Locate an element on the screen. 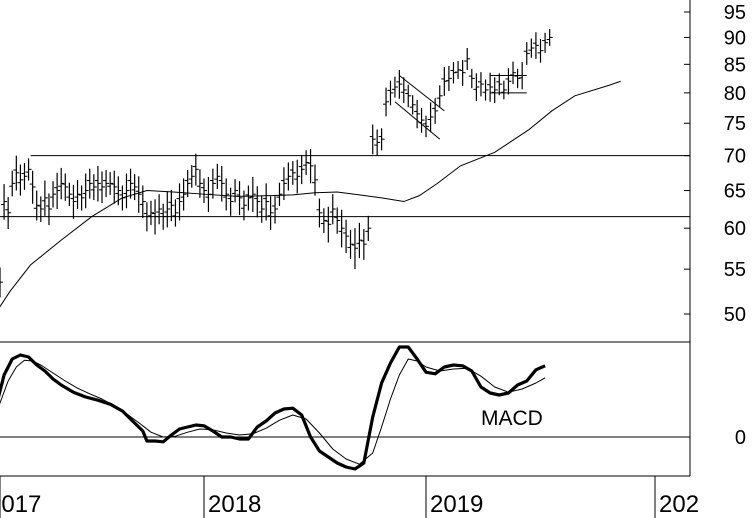 This screenshot has width=752, height=518. y-tick-label: 75 is located at coordinates (735, 124).